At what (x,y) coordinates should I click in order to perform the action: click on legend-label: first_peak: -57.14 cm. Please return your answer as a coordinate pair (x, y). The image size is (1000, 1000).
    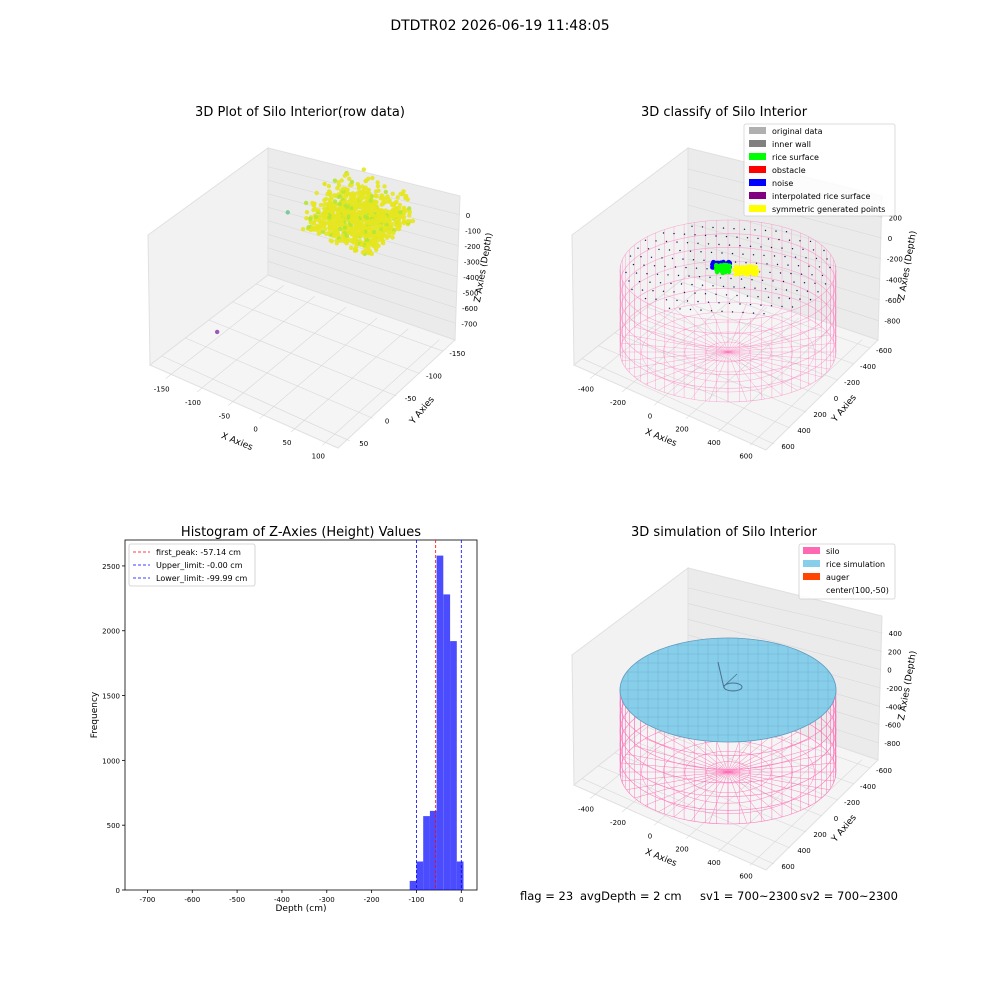
    Looking at the image, I should click on (198, 552).